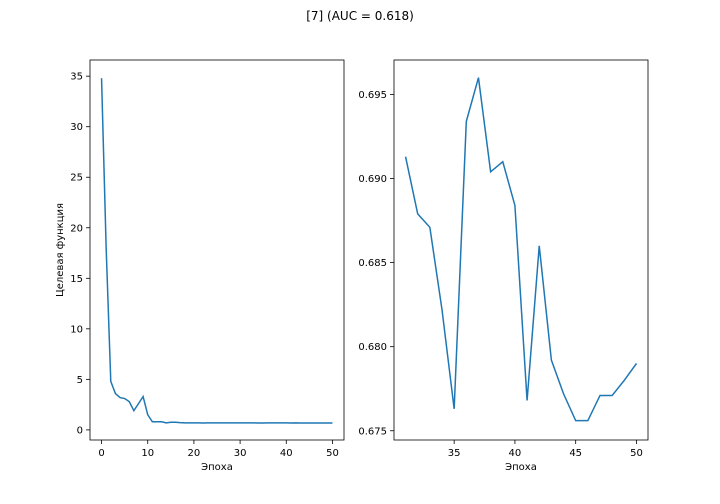 The image size is (720, 504). I want to click on right-chart-x-tick-label: 50, so click(636, 453).